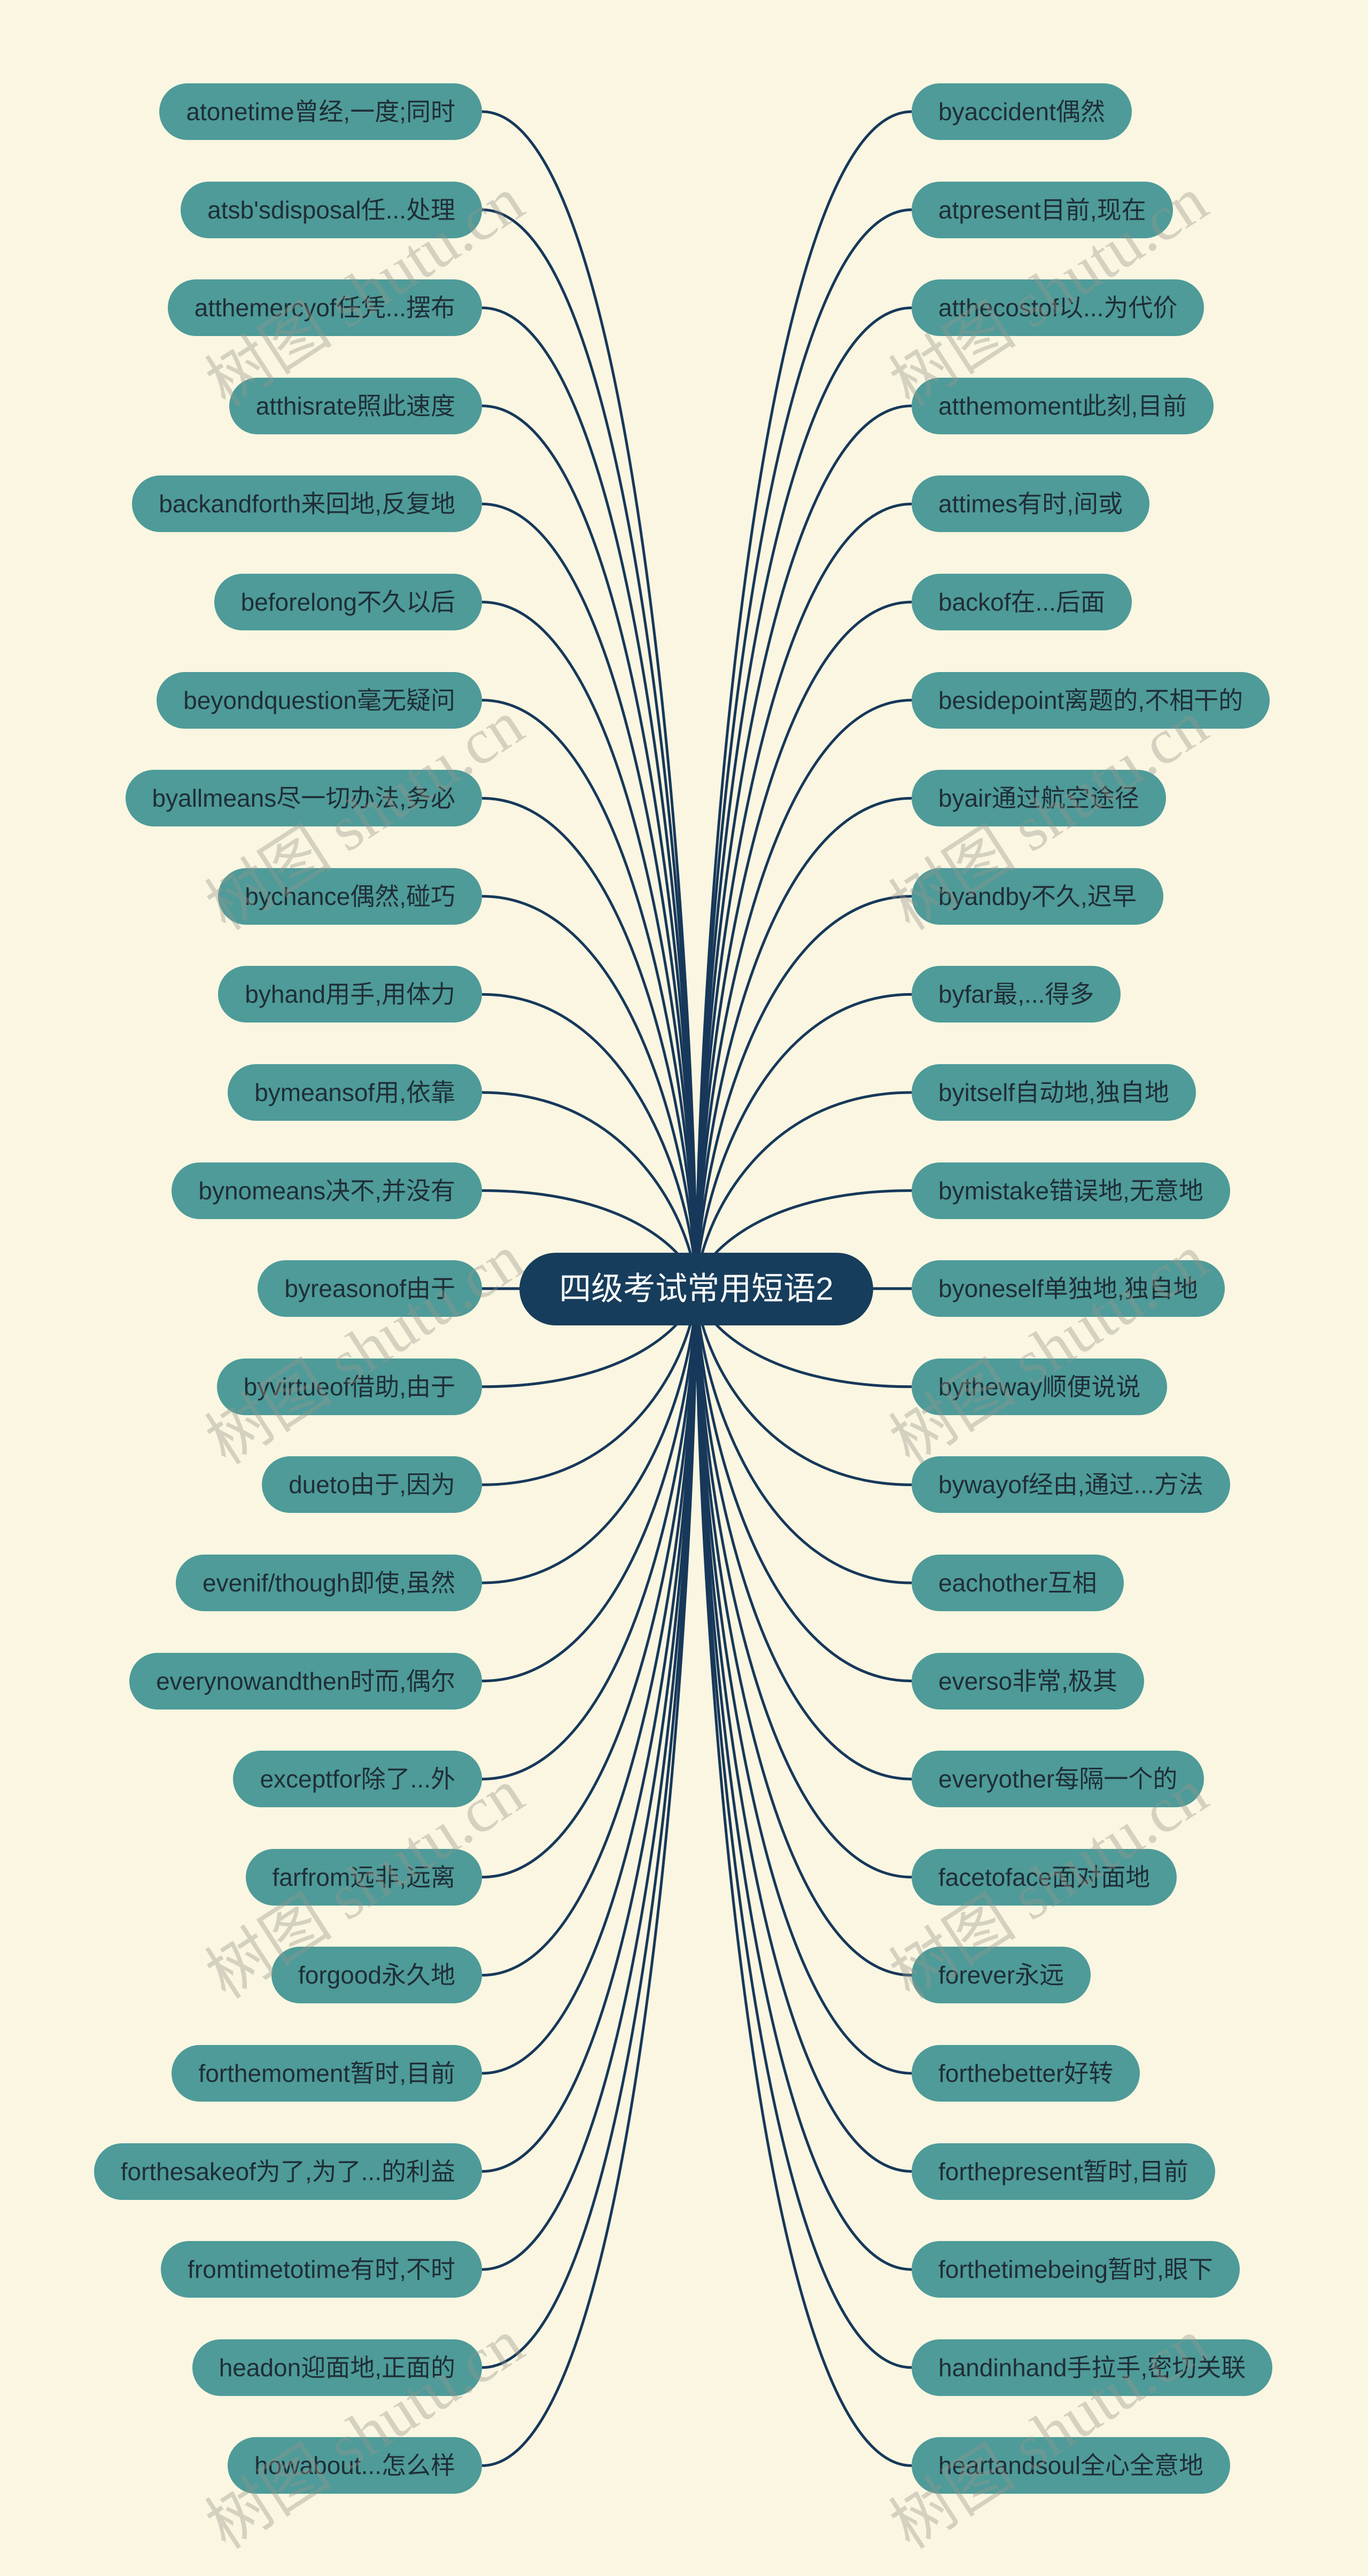  What do you see at coordinates (1058, 308) in the screenshot?
I see `right-branch-node: atthecostof以...为代价` at bounding box center [1058, 308].